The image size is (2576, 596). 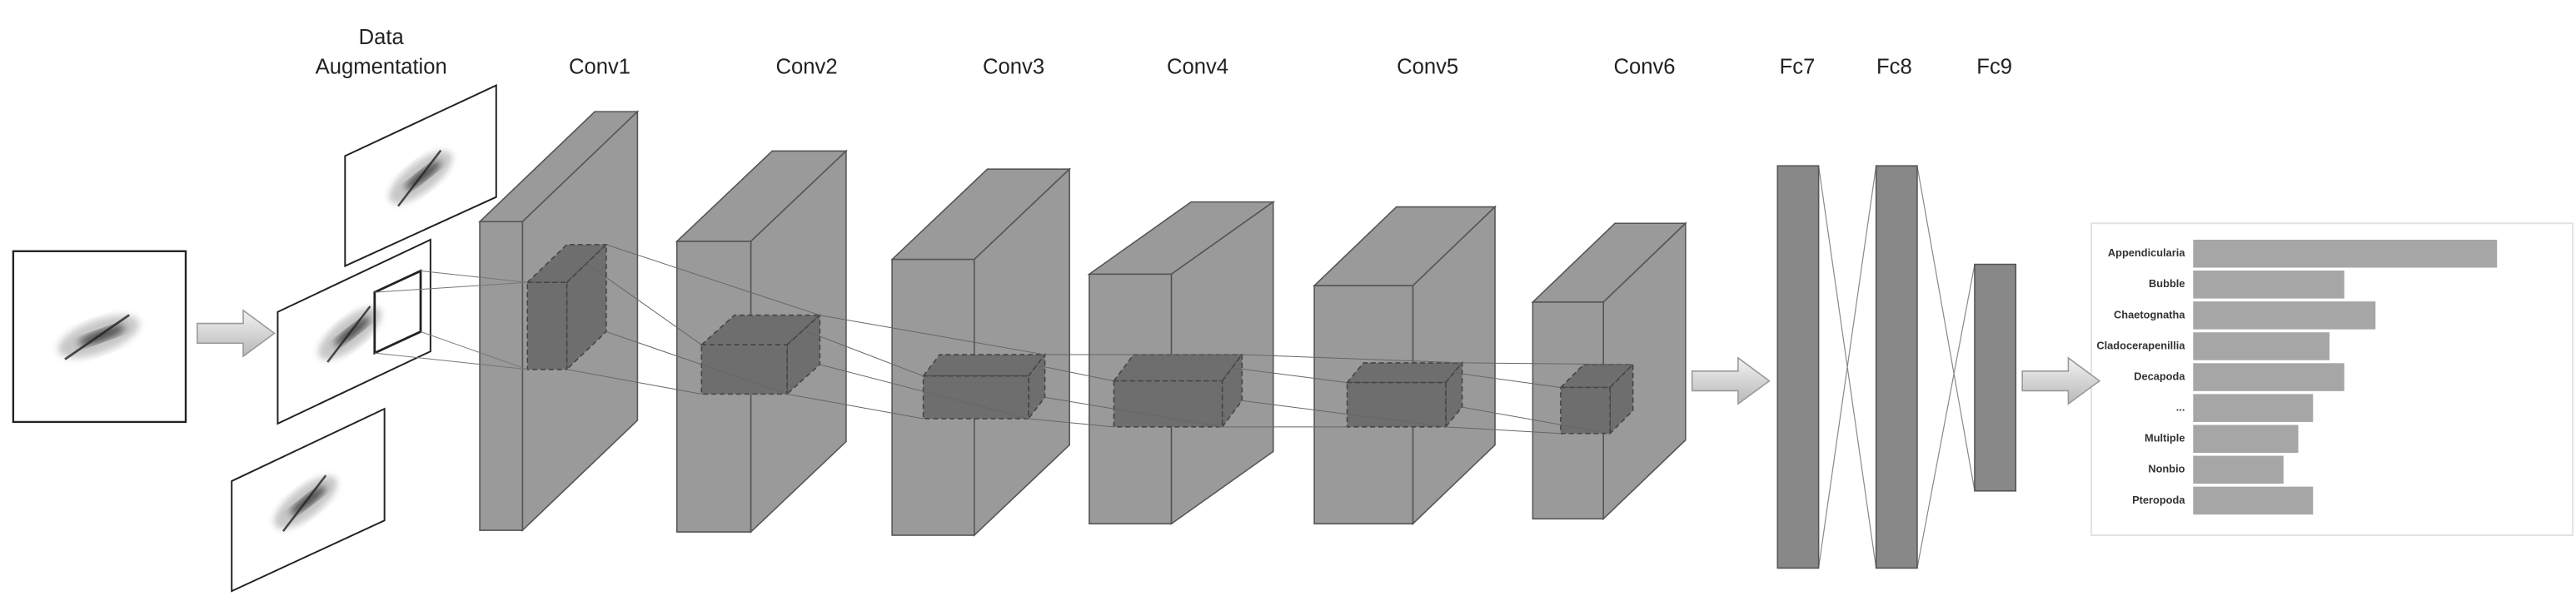 I want to click on crop-box, so click(x=397, y=312).